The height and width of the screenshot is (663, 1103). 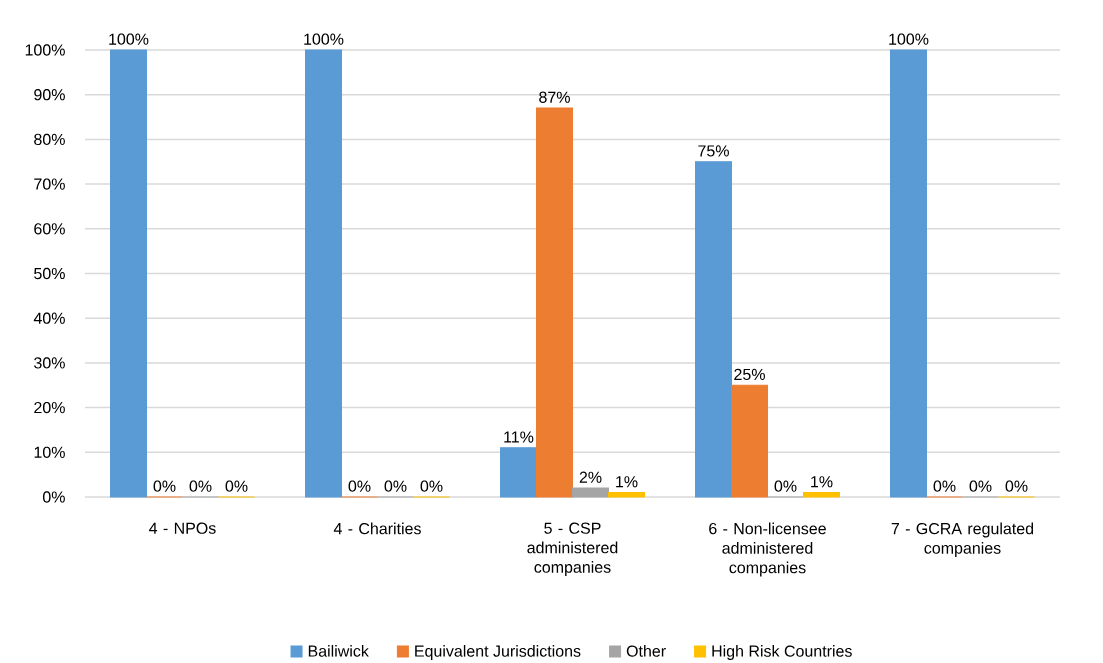 What do you see at coordinates (49, 273) in the screenshot?
I see `y-tick-label: 50%` at bounding box center [49, 273].